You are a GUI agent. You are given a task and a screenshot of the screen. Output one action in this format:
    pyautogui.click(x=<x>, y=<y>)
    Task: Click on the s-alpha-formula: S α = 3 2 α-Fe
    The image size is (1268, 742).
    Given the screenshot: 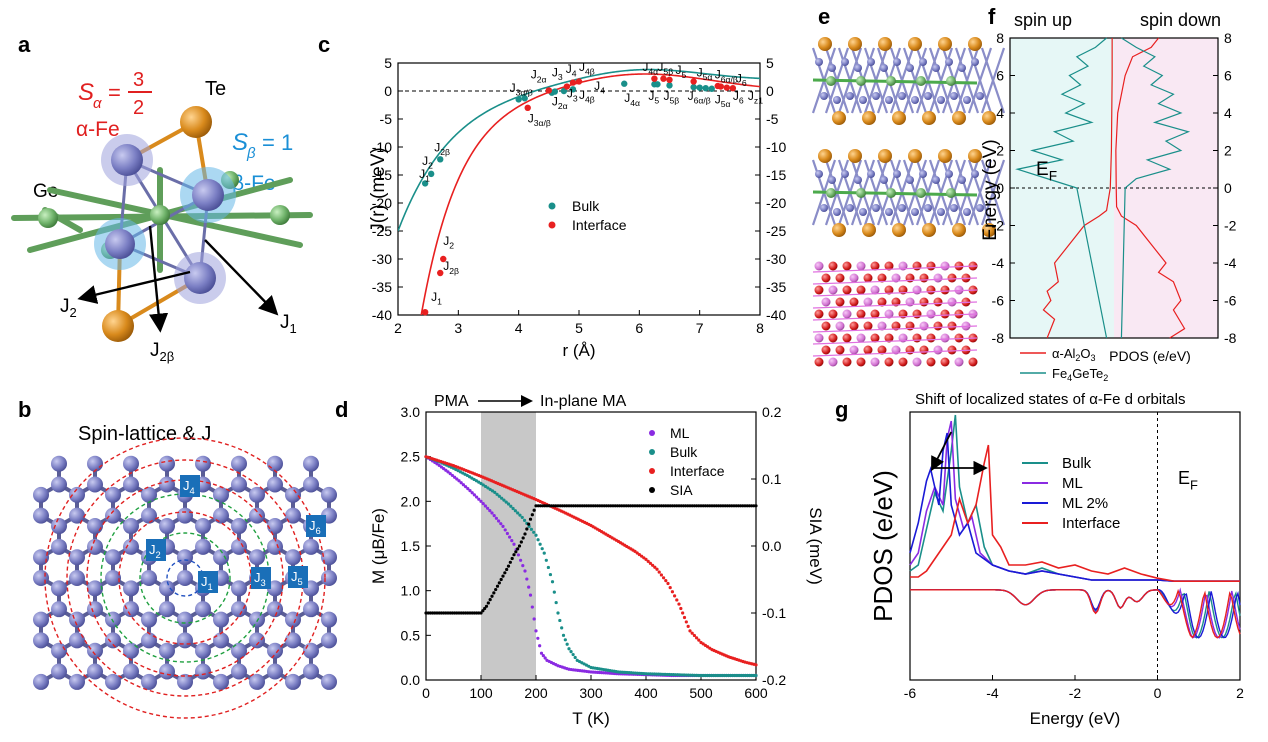 What is the action you would take?
    pyautogui.click(x=114, y=105)
    